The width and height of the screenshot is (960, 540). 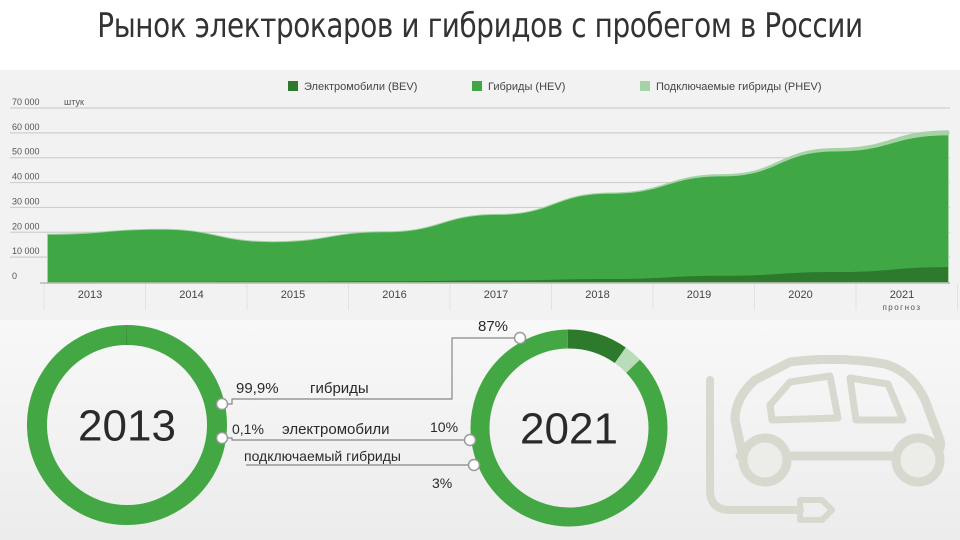 I want to click on ring-2021: 2021, so click(x=569, y=428).